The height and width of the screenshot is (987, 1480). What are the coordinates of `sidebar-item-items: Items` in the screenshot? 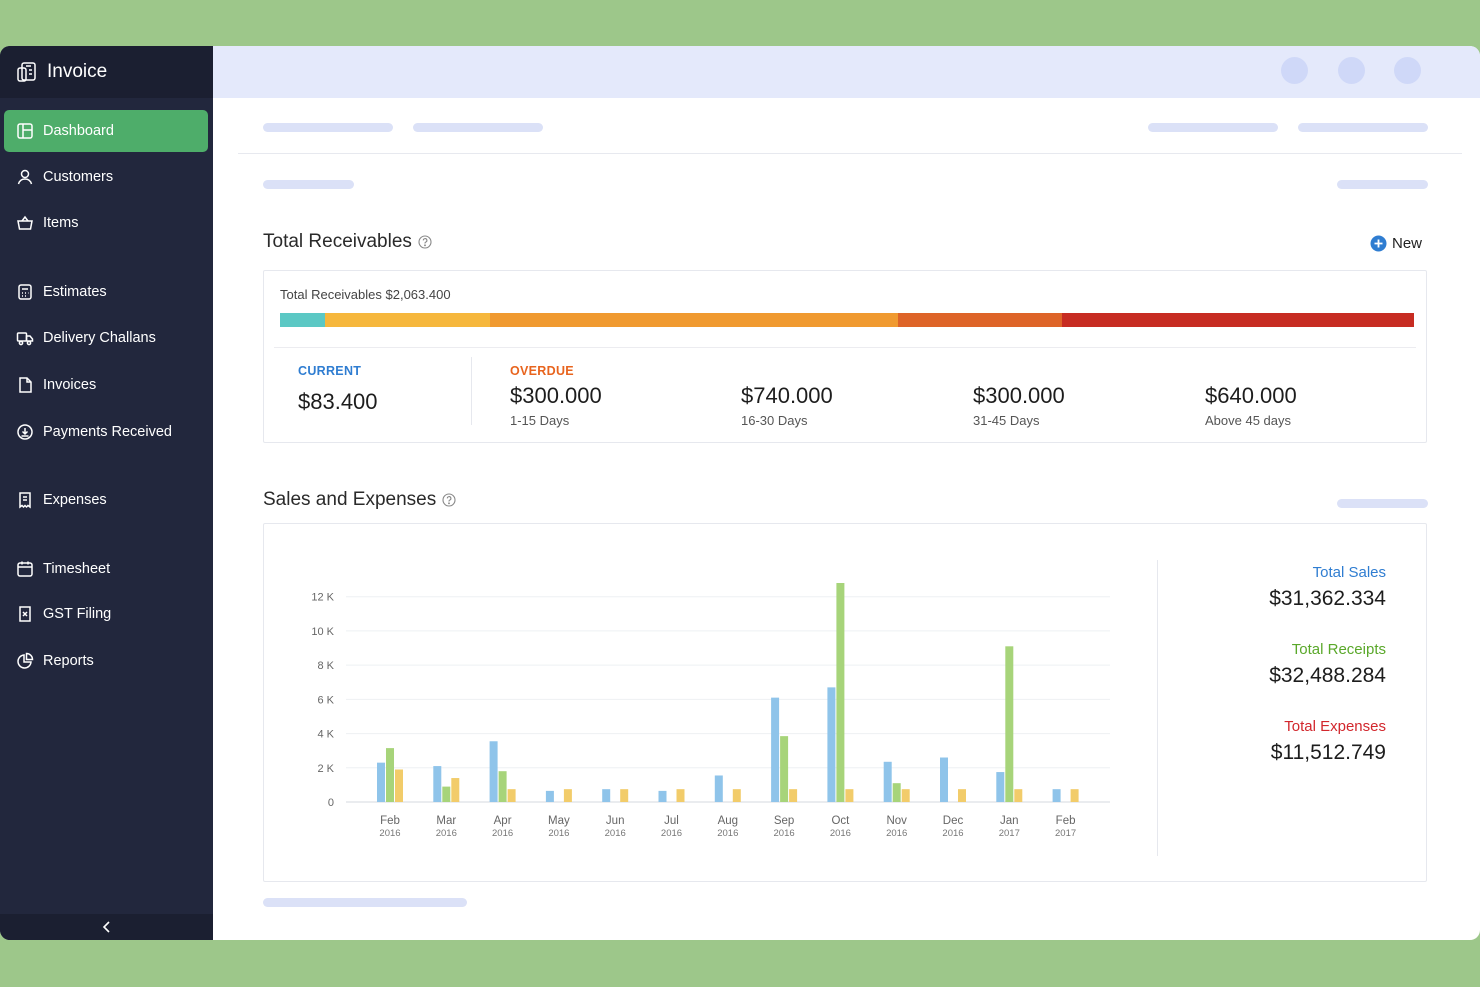 It's located at (106, 223).